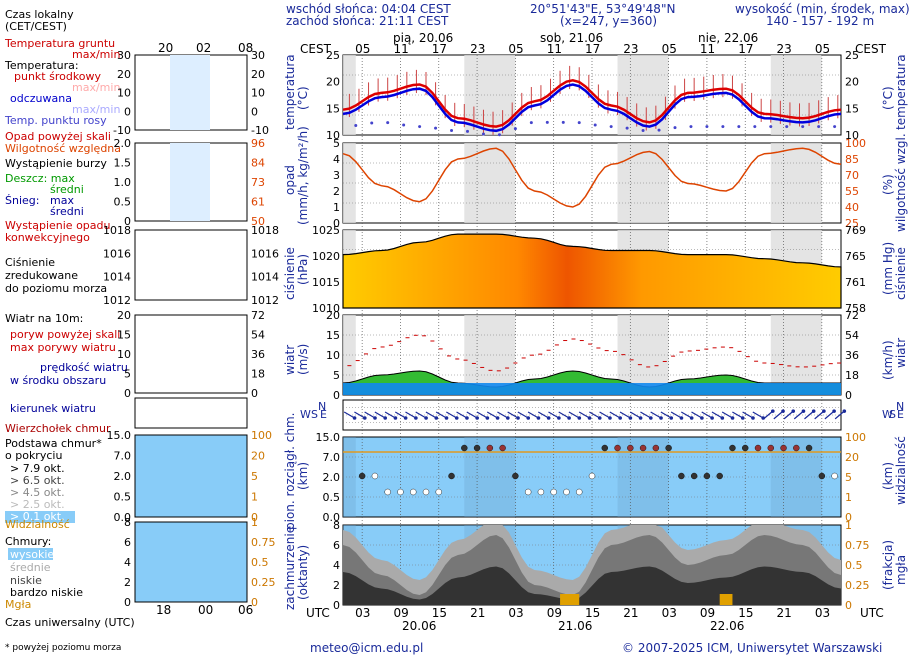  What do you see at coordinates (41, 275) in the screenshot?
I see `pressure-line2: zredukowane` at bounding box center [41, 275].